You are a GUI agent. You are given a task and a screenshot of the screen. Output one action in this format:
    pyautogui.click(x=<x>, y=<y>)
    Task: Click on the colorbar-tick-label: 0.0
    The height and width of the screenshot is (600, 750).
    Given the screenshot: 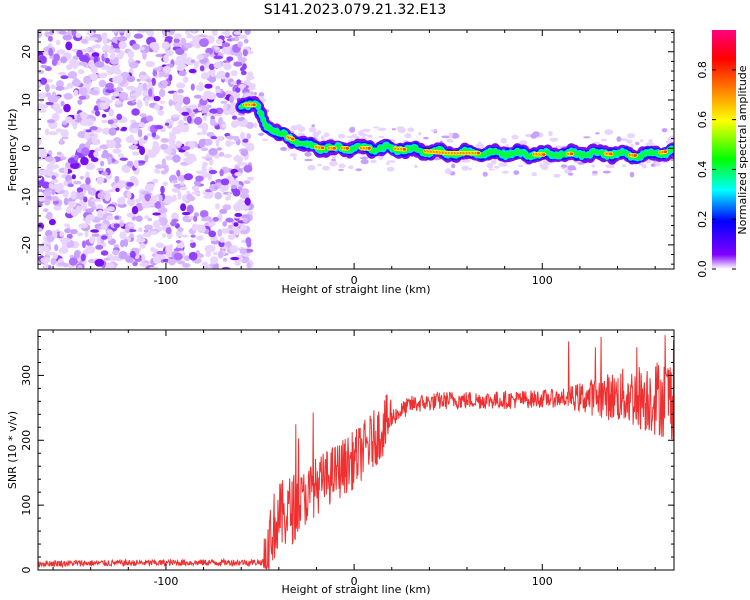 What is the action you would take?
    pyautogui.click(x=702, y=269)
    